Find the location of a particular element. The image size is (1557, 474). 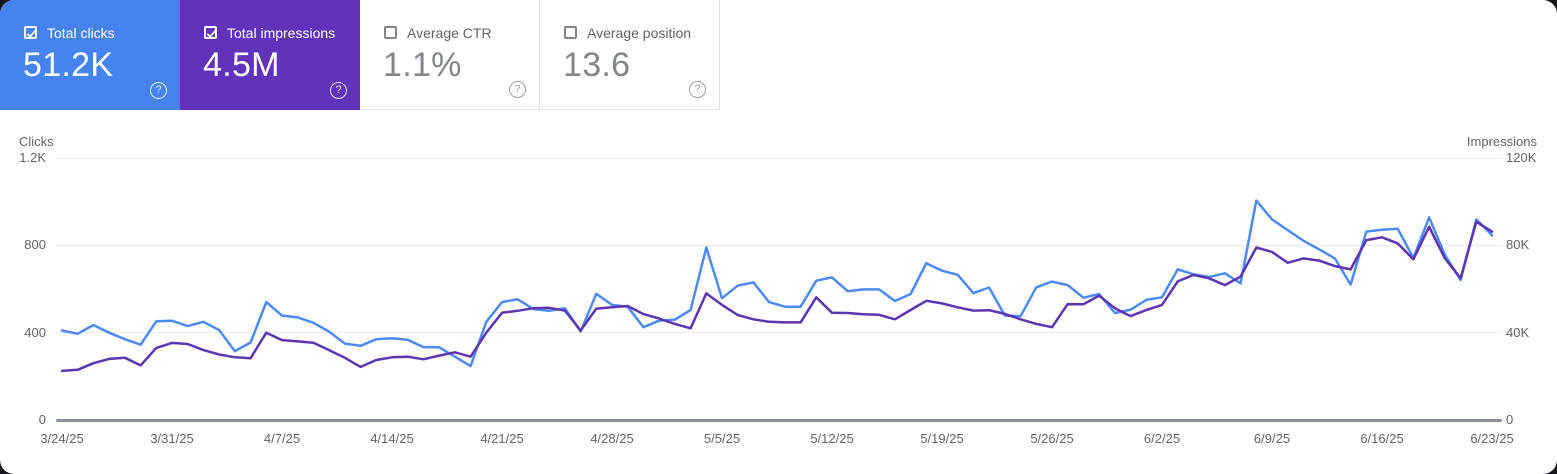

metric-card-total-clicks: Total clicks 51.2K ? is located at coordinates (90, 55).